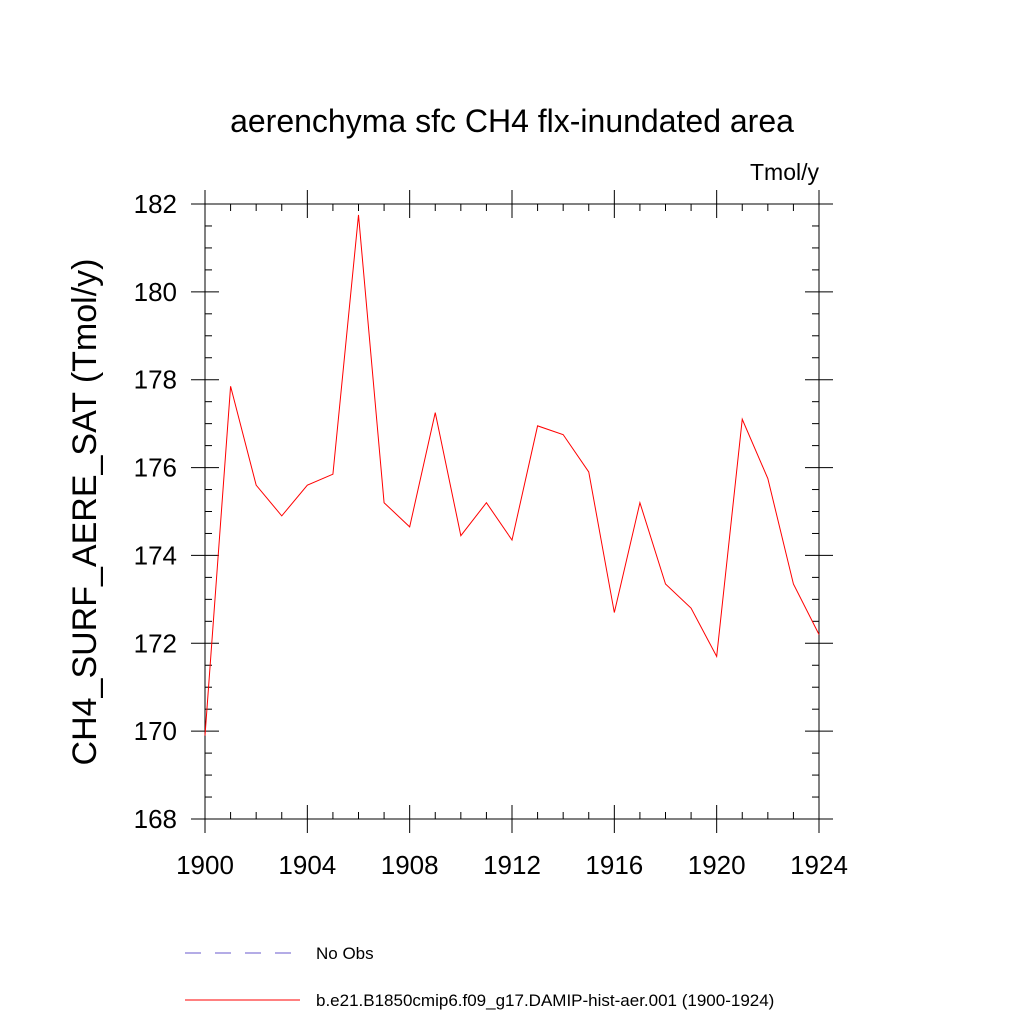 This screenshot has height=1024, width=1024. Describe the element at coordinates (155, 468) in the screenshot. I see `y-tick-label: 176` at that location.